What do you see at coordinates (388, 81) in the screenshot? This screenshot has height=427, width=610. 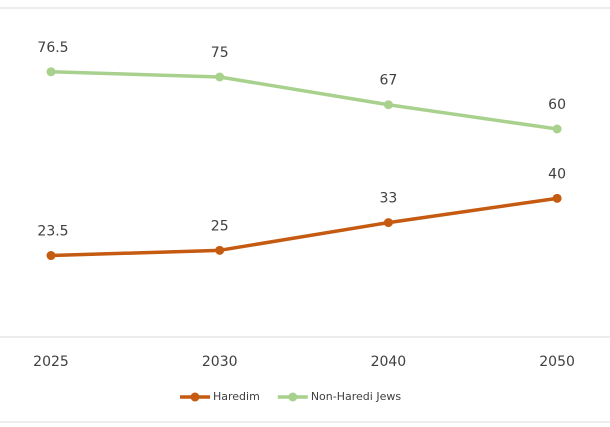 I see `data-label: 67` at bounding box center [388, 81].